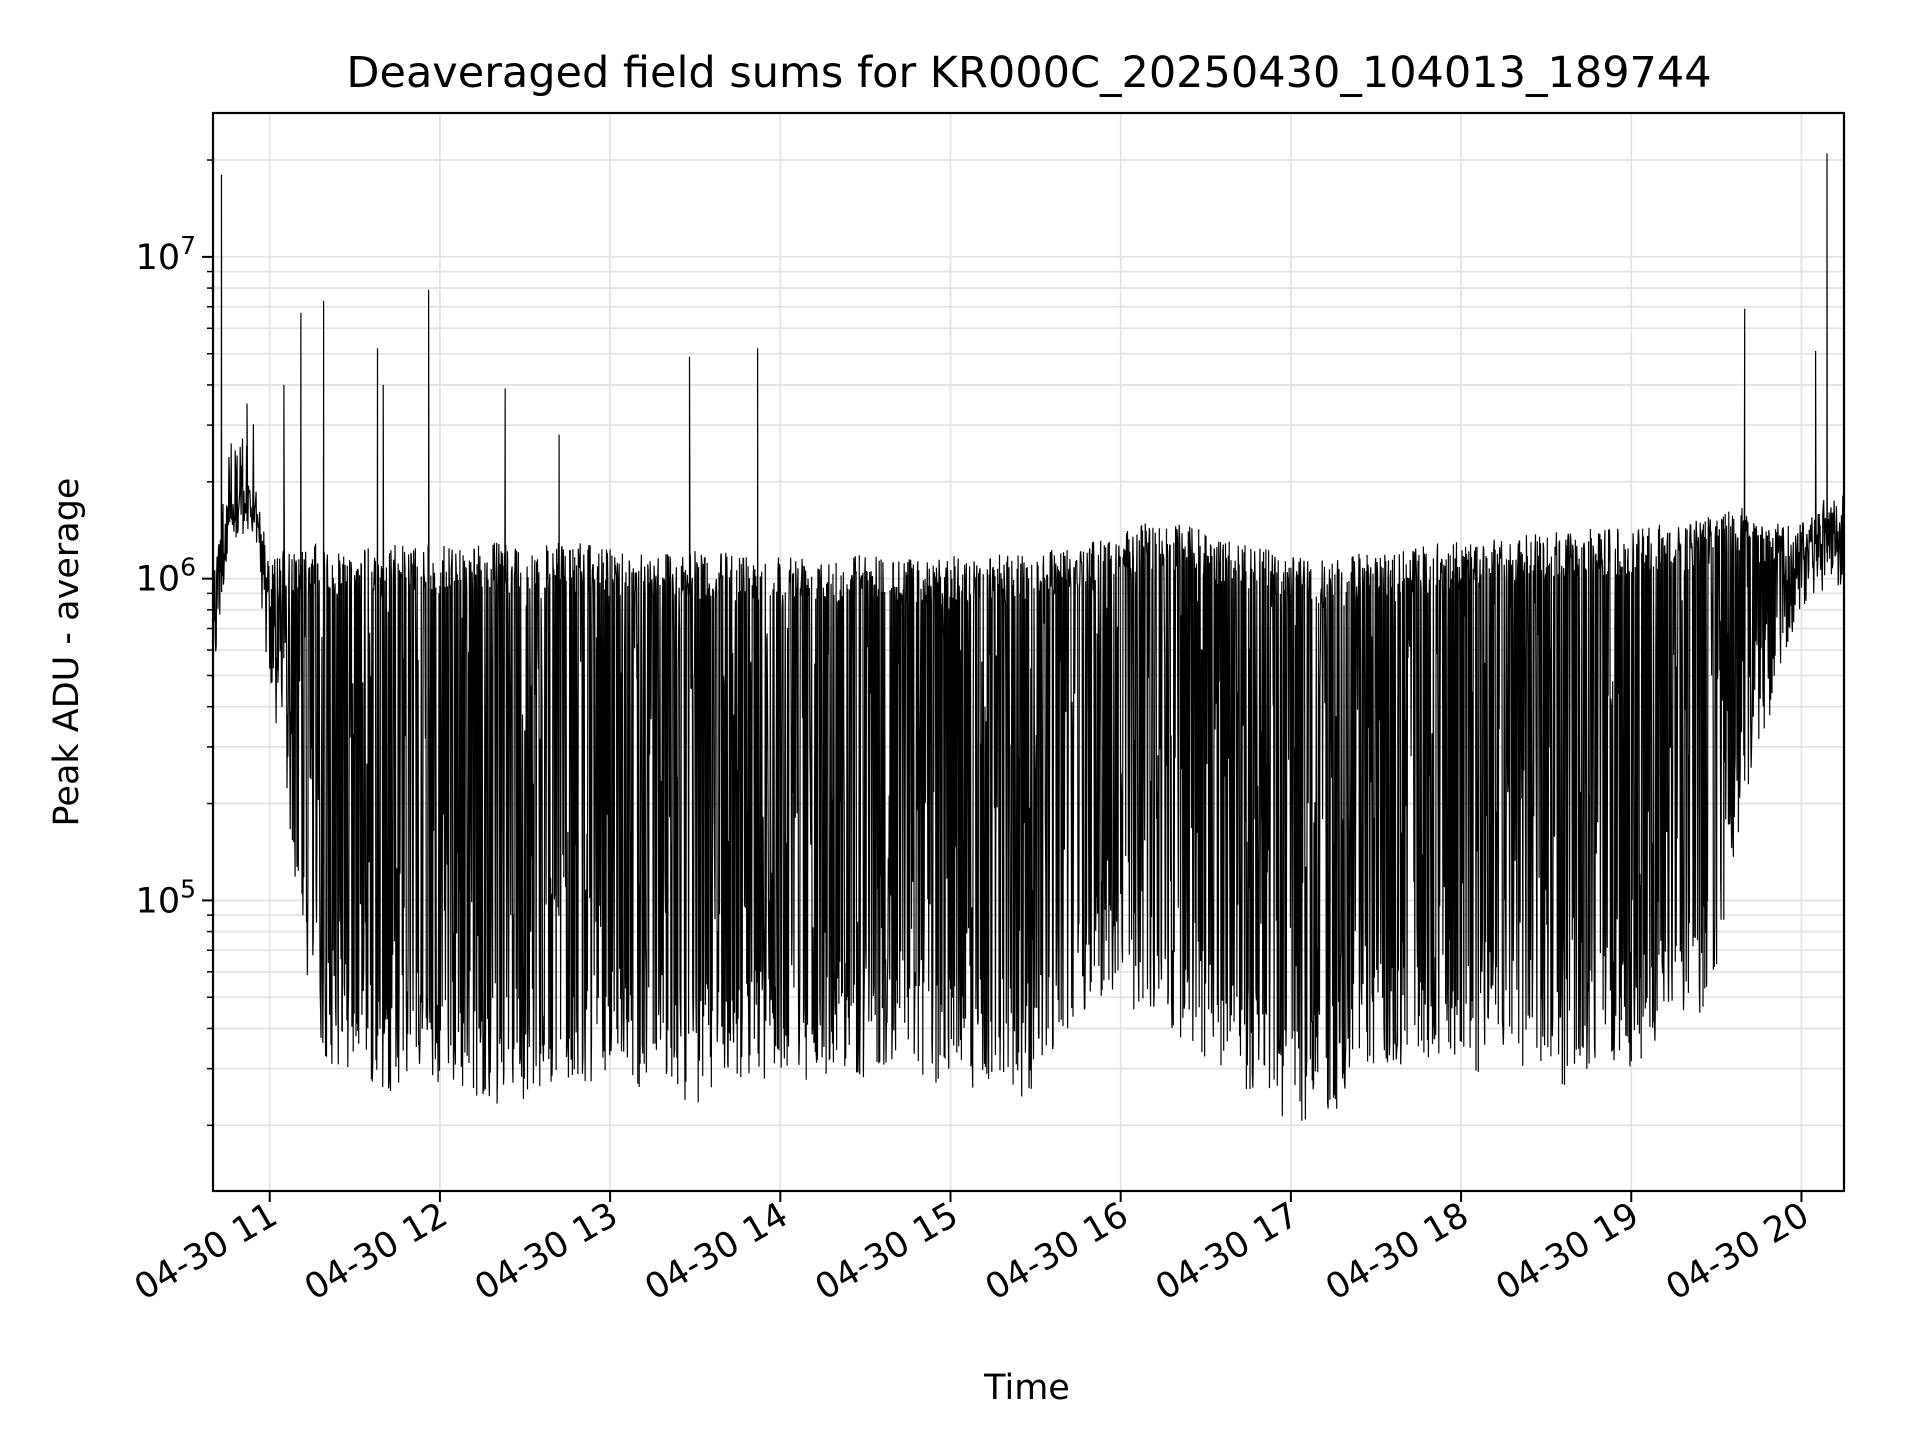 The height and width of the screenshot is (1440, 1920). What do you see at coordinates (174, 643) in the screenshot?
I see `y-axis: 10⁵ 10⁶ 10⁷` at bounding box center [174, 643].